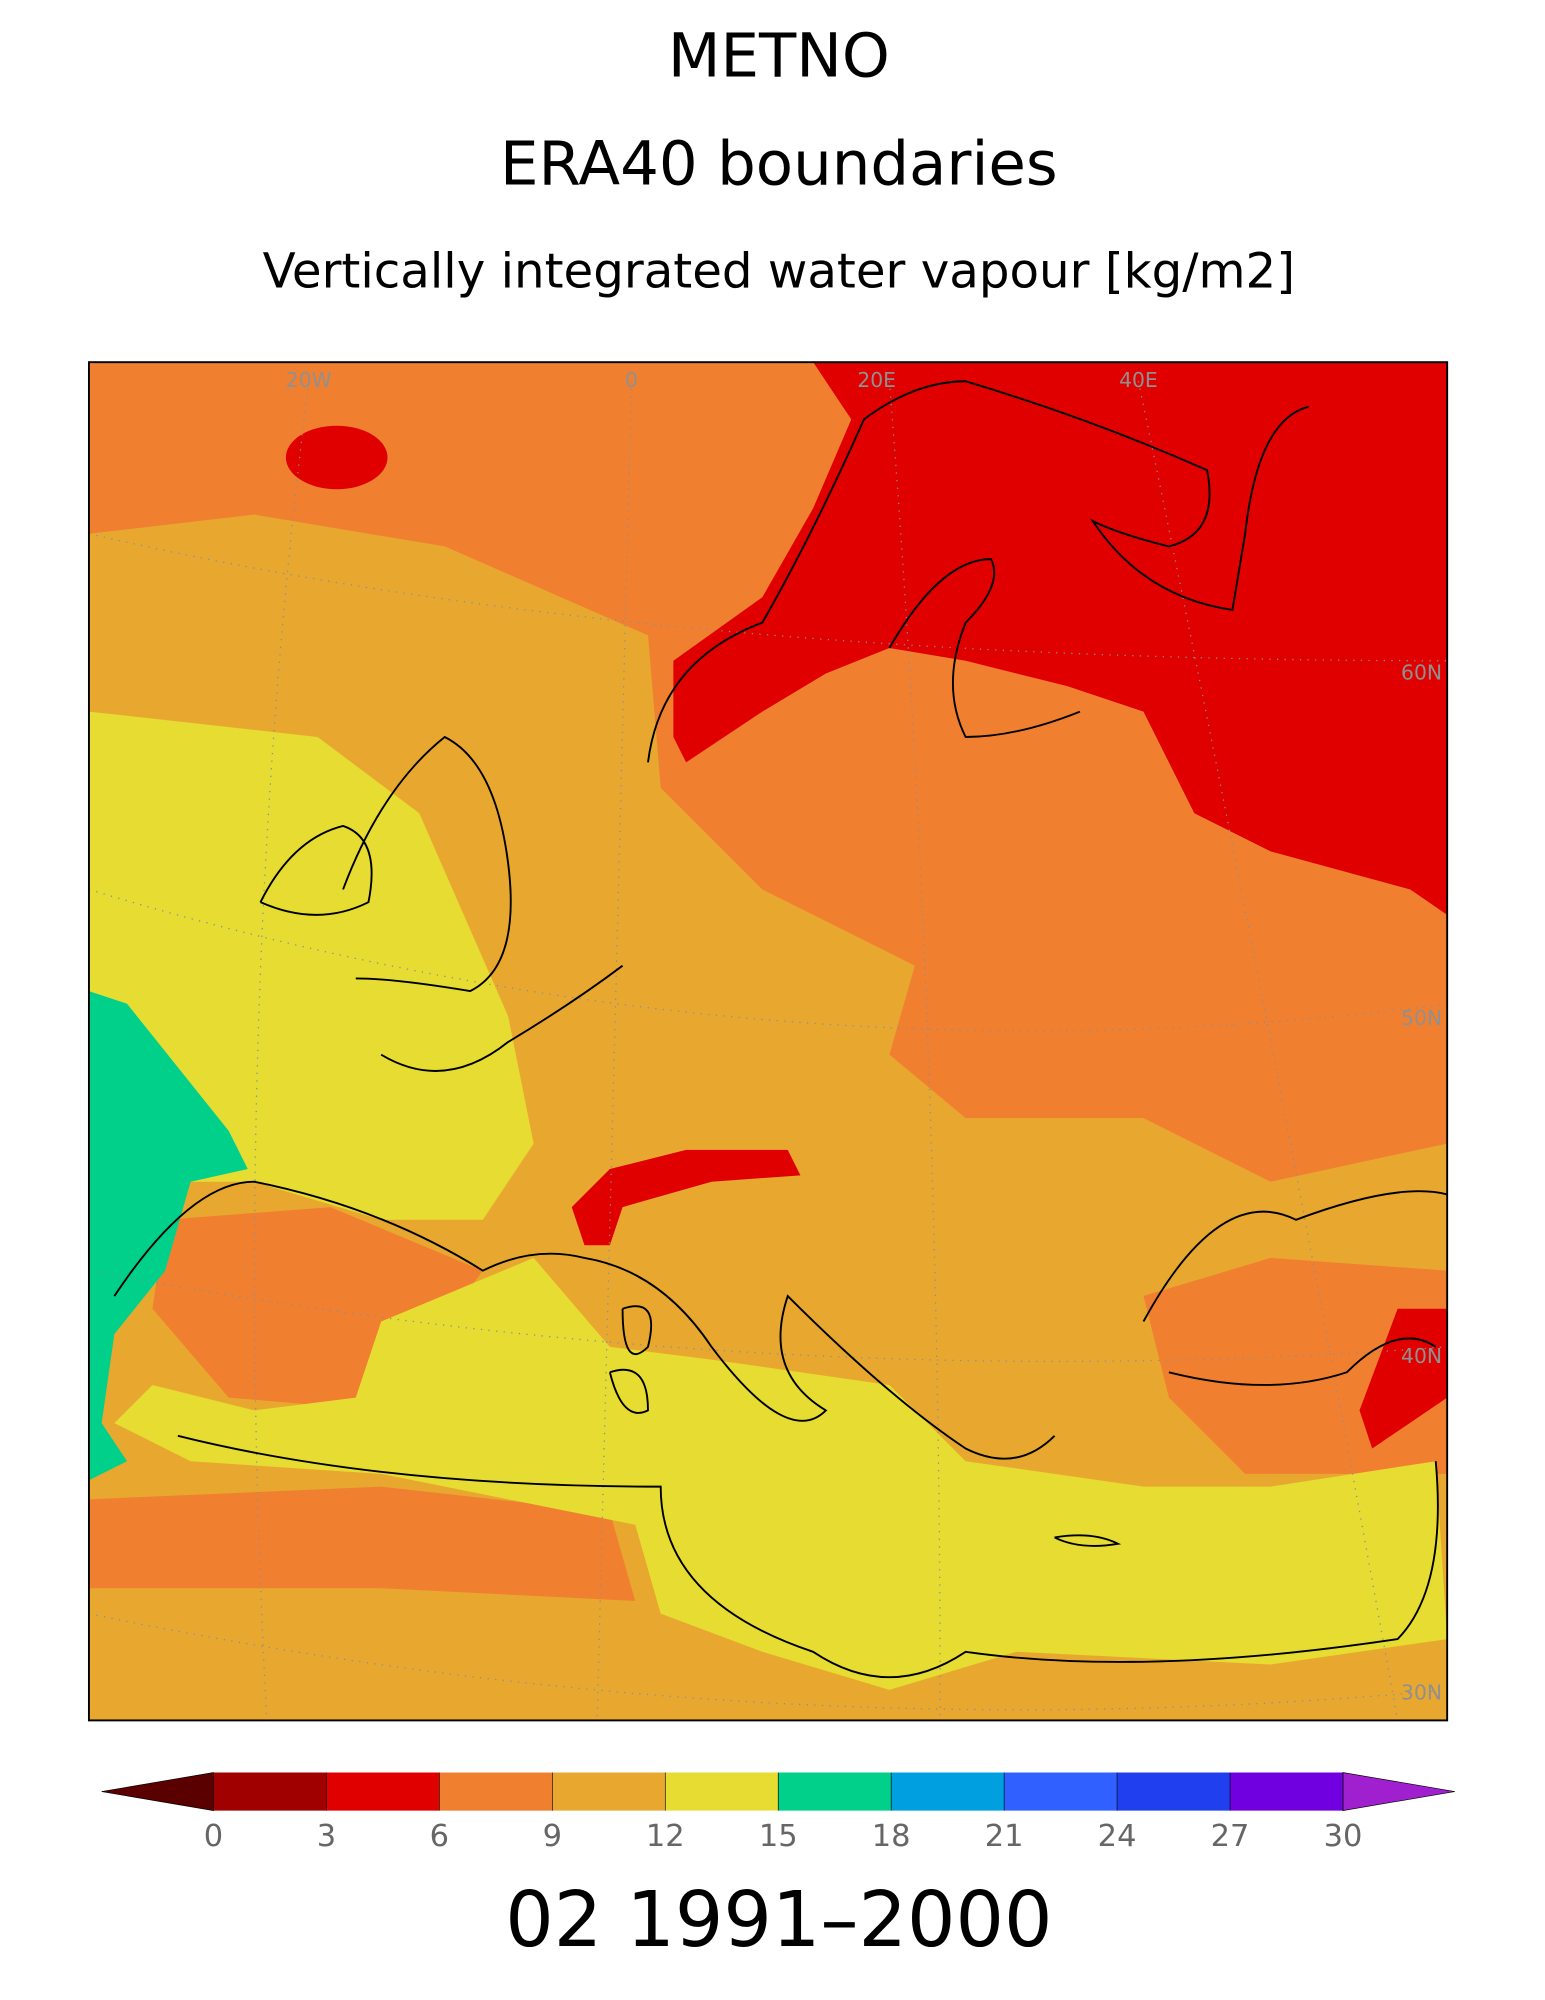  What do you see at coordinates (778, 1836) in the screenshot?
I see `colorbar-tick-label: 15` at bounding box center [778, 1836].